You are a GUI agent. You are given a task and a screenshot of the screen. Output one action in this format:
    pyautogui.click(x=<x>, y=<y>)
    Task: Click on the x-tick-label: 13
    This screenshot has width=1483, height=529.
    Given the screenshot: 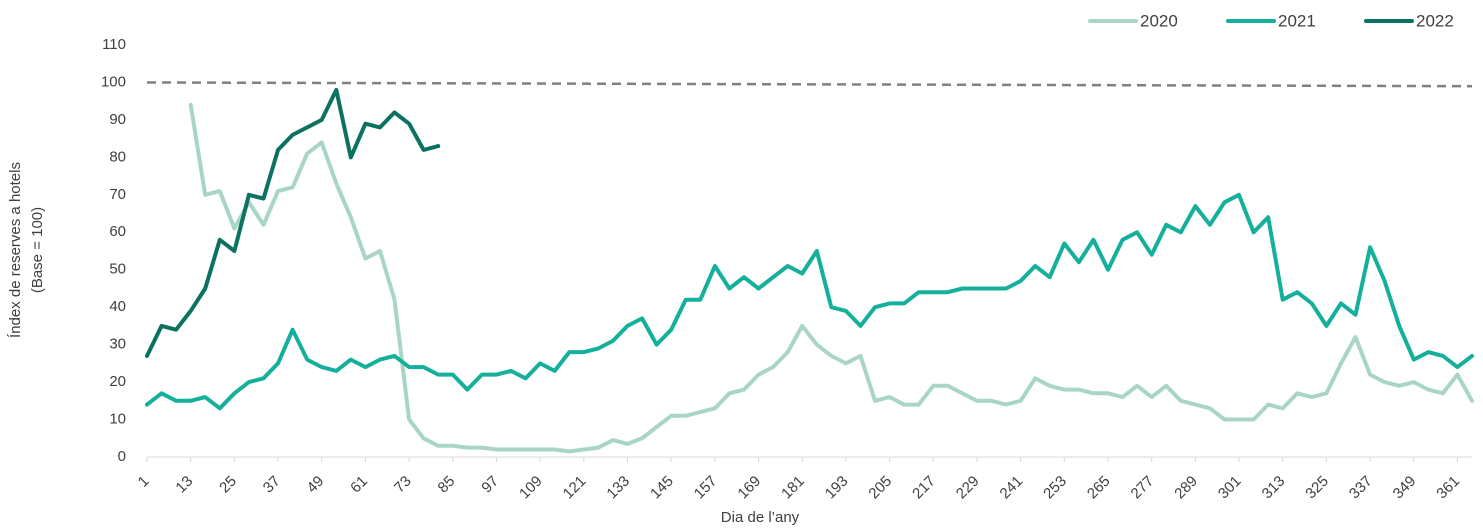 What is the action you would take?
    pyautogui.click(x=184, y=485)
    